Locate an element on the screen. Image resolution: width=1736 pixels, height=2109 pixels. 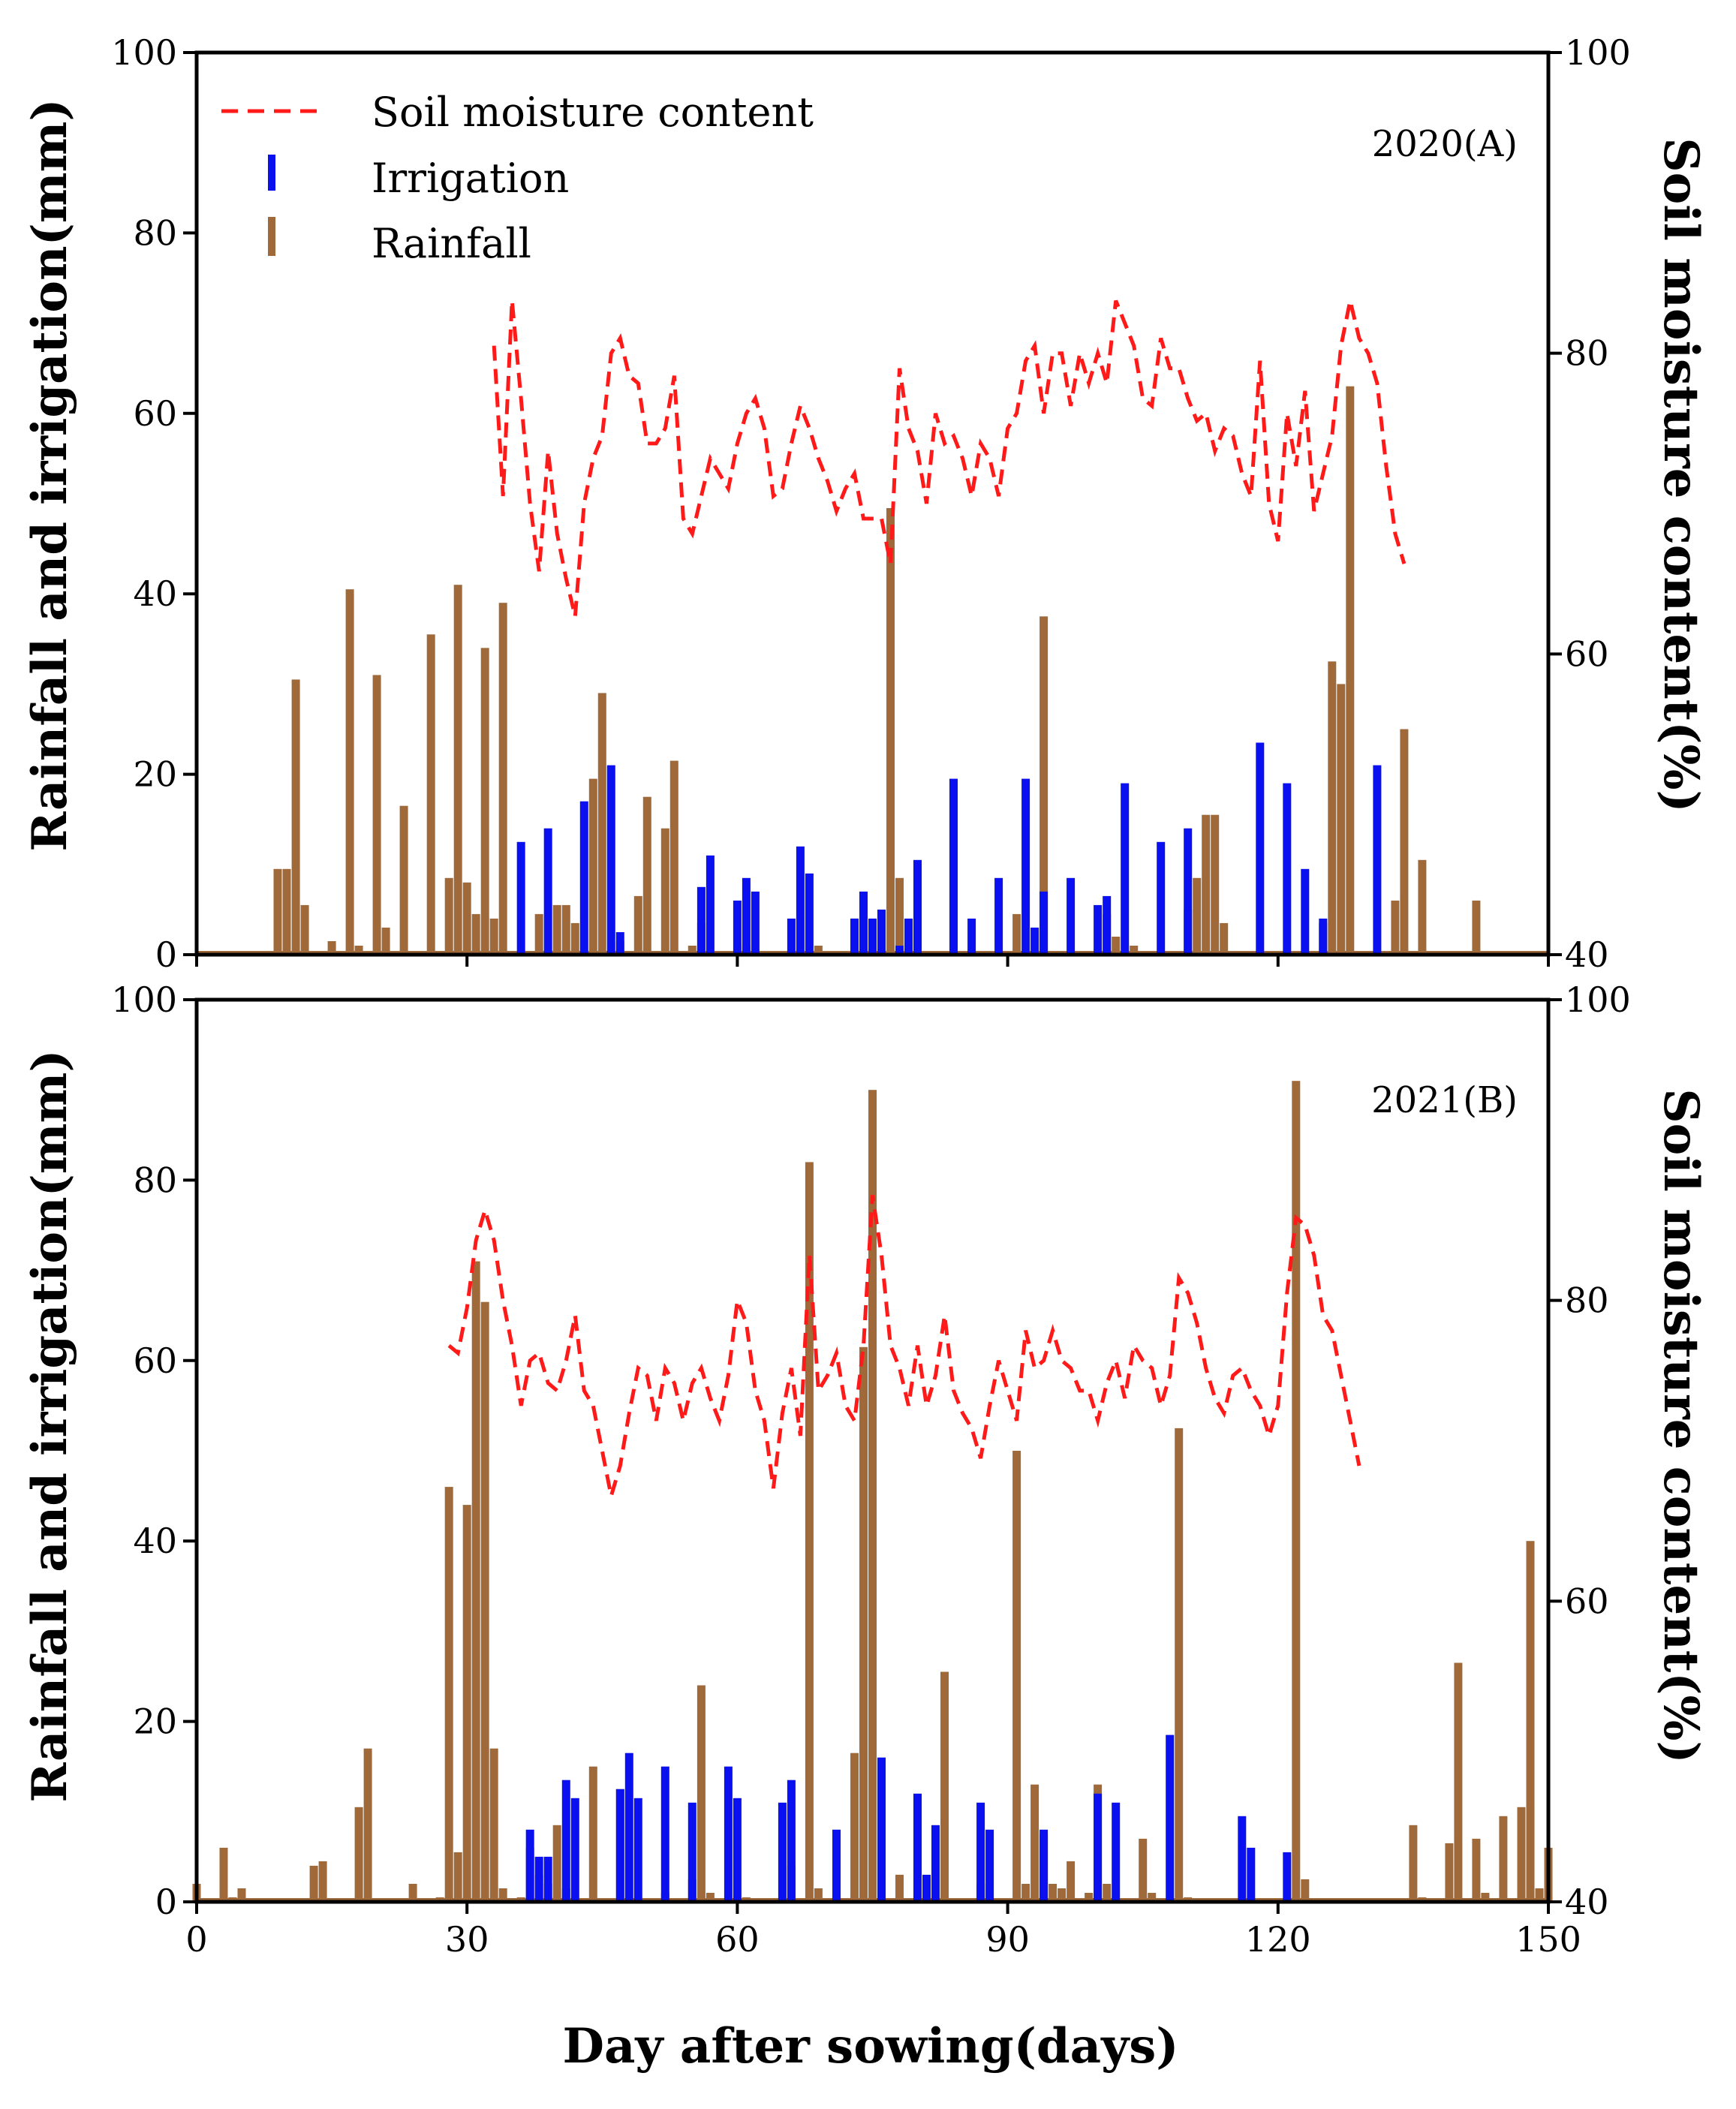
left-axis-title-2021: Rainfall and irrigation(mm) is located at coordinates (50, 1425).